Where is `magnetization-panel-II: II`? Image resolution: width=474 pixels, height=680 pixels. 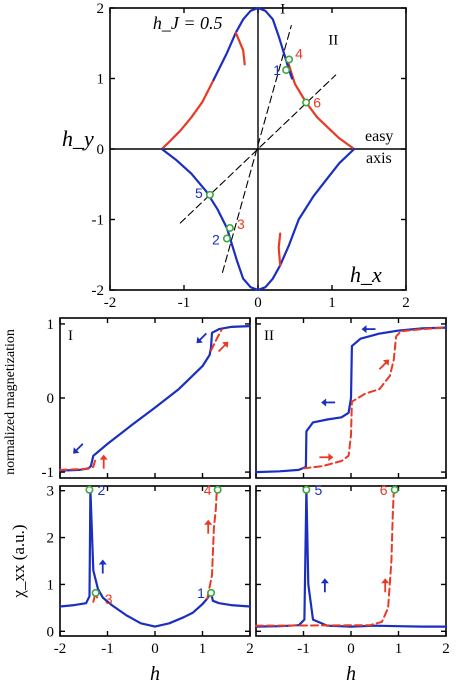
magnetization-panel-II: II is located at coordinates (351, 398).